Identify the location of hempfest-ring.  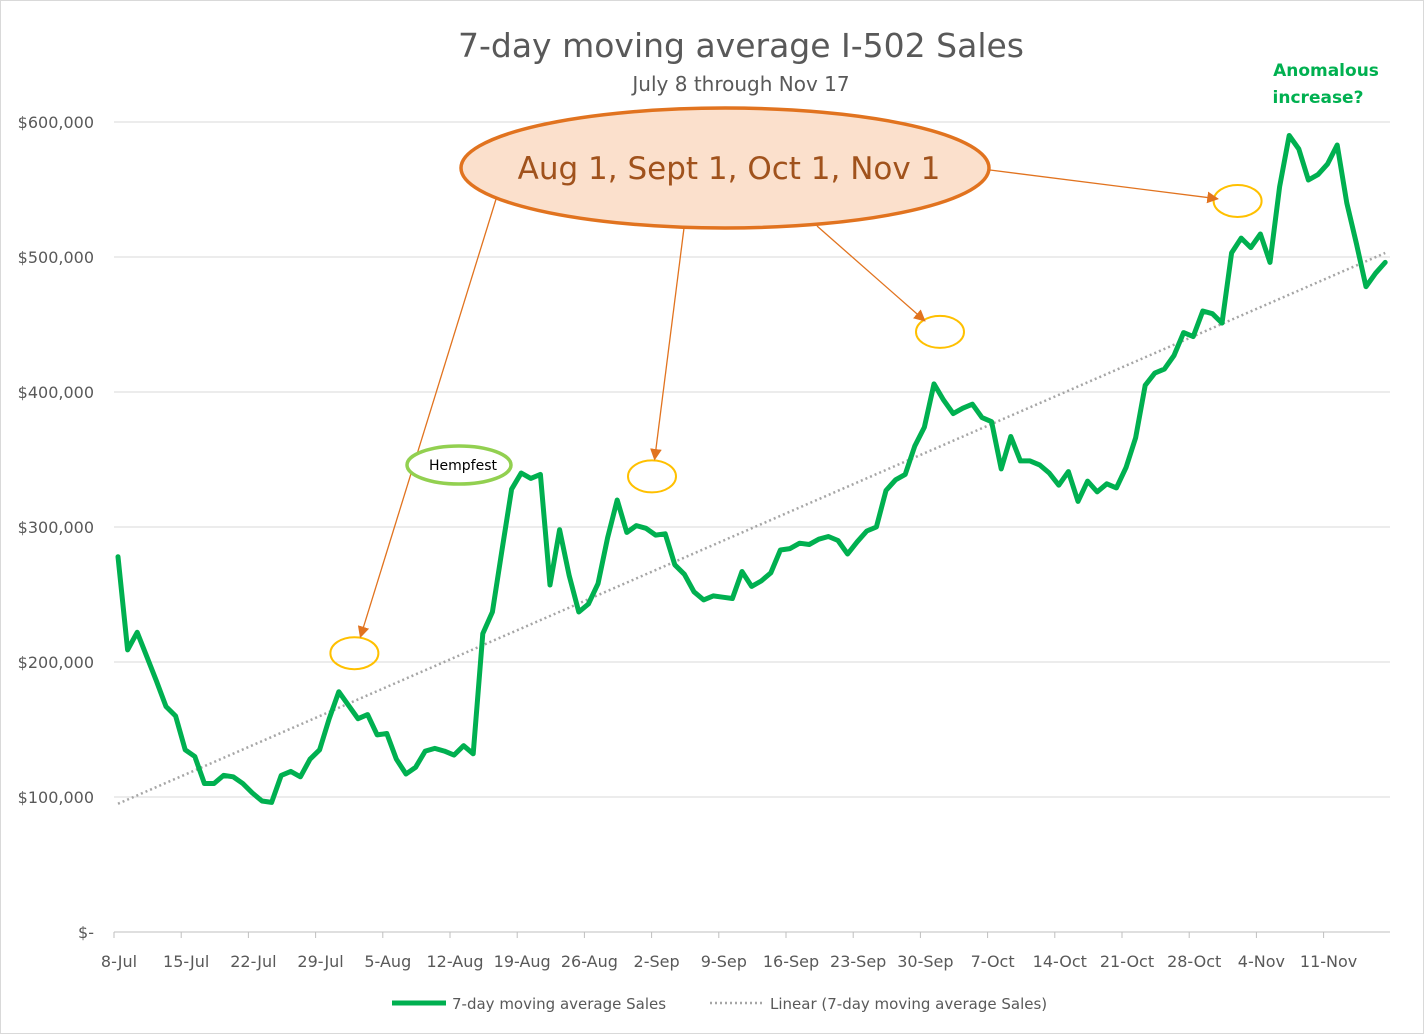
(459, 465).